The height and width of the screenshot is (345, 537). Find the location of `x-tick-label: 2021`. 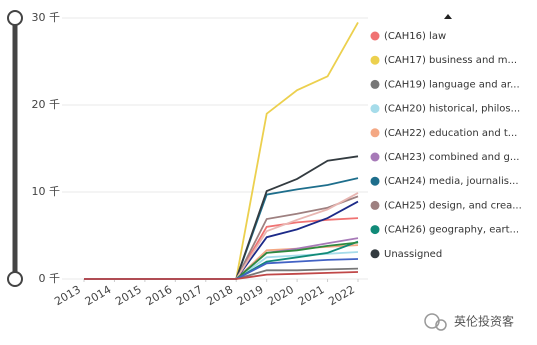

x-tick-label: 2021 is located at coordinates (311, 295).